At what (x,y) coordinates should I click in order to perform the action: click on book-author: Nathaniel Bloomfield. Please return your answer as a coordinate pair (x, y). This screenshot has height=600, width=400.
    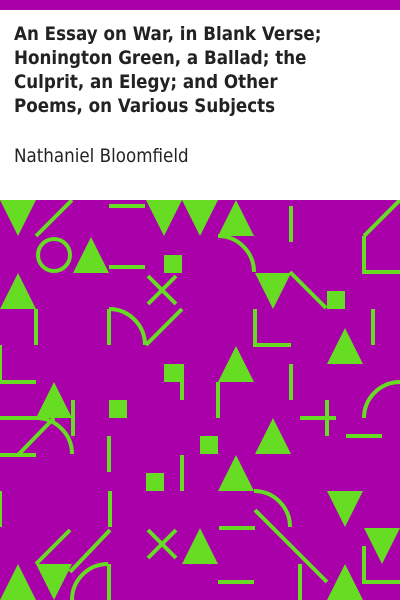
    Looking at the image, I should click on (181, 156).